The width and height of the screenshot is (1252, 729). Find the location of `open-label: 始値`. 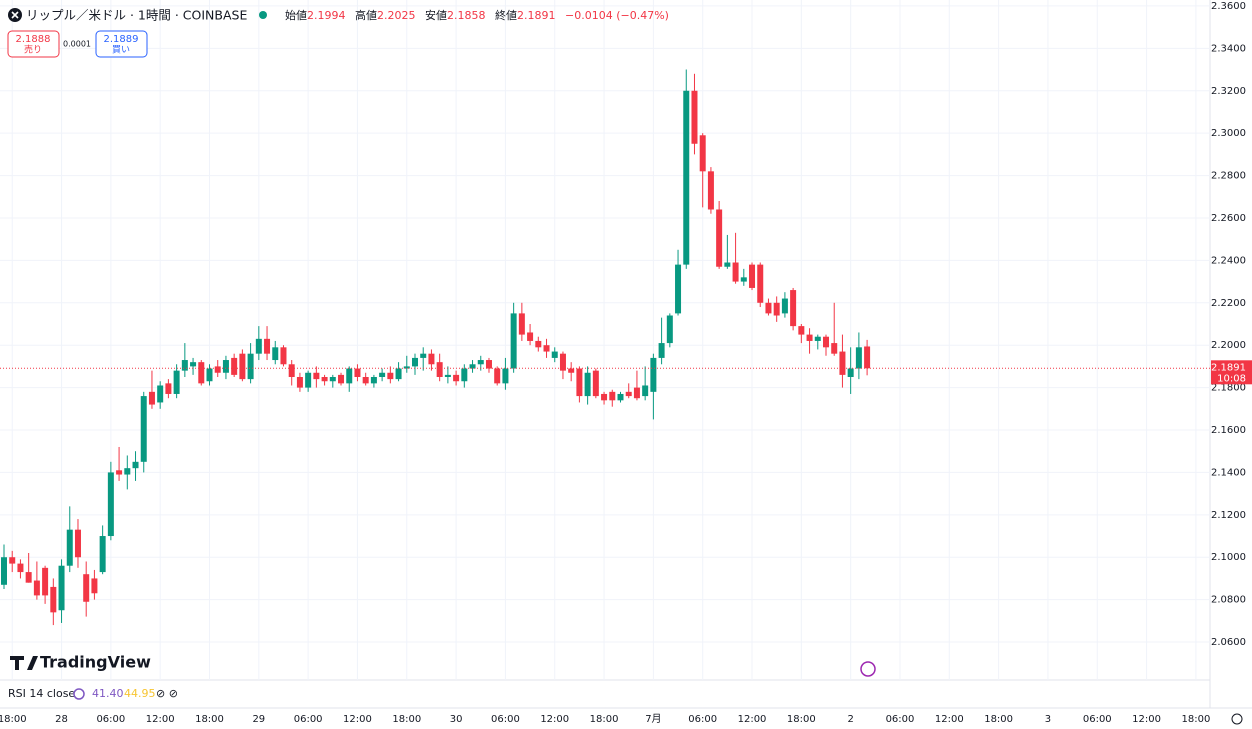

open-label: 始値 is located at coordinates (296, 15).